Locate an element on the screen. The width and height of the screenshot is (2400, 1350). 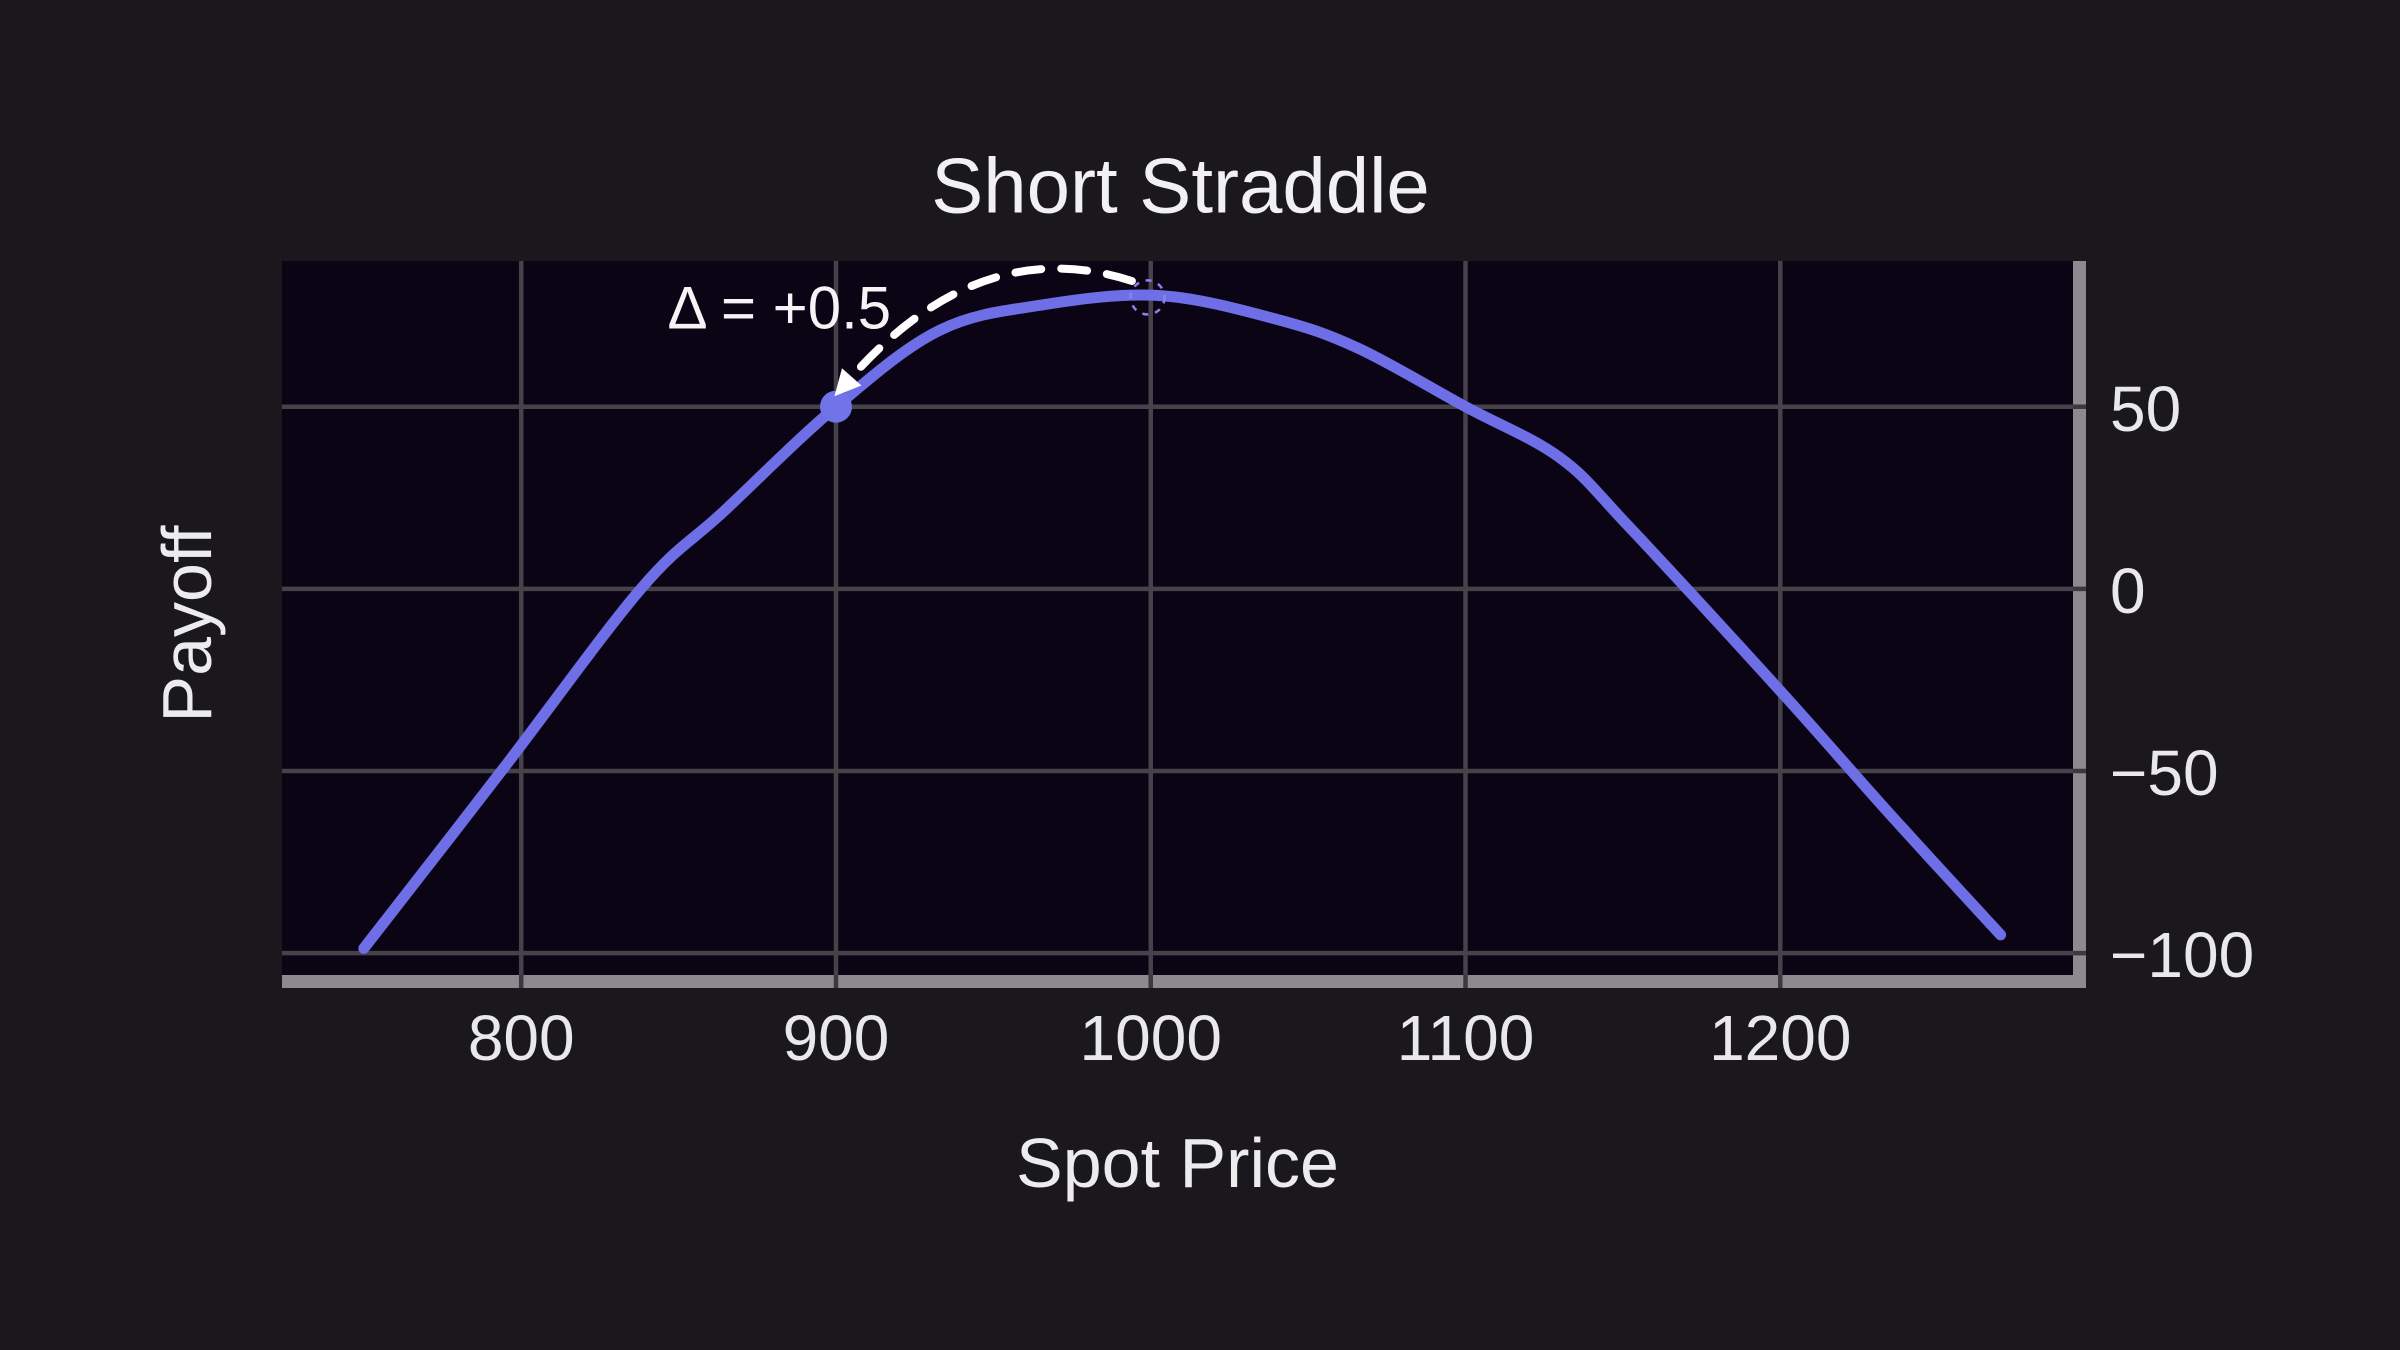
peak-hollow-marker is located at coordinates (1147, 297).